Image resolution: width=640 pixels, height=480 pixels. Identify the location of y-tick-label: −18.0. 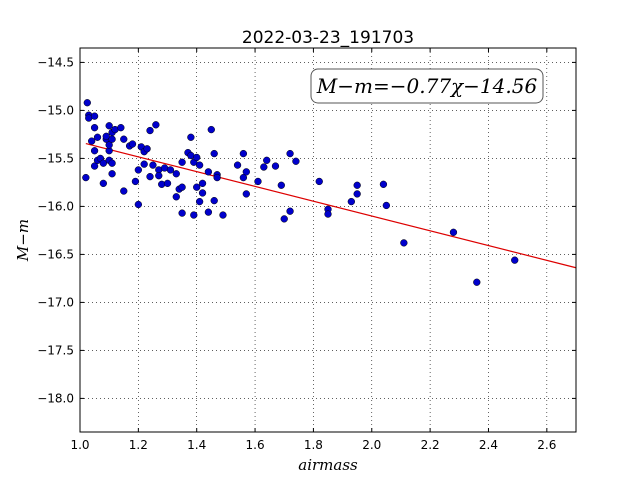
(55, 398).